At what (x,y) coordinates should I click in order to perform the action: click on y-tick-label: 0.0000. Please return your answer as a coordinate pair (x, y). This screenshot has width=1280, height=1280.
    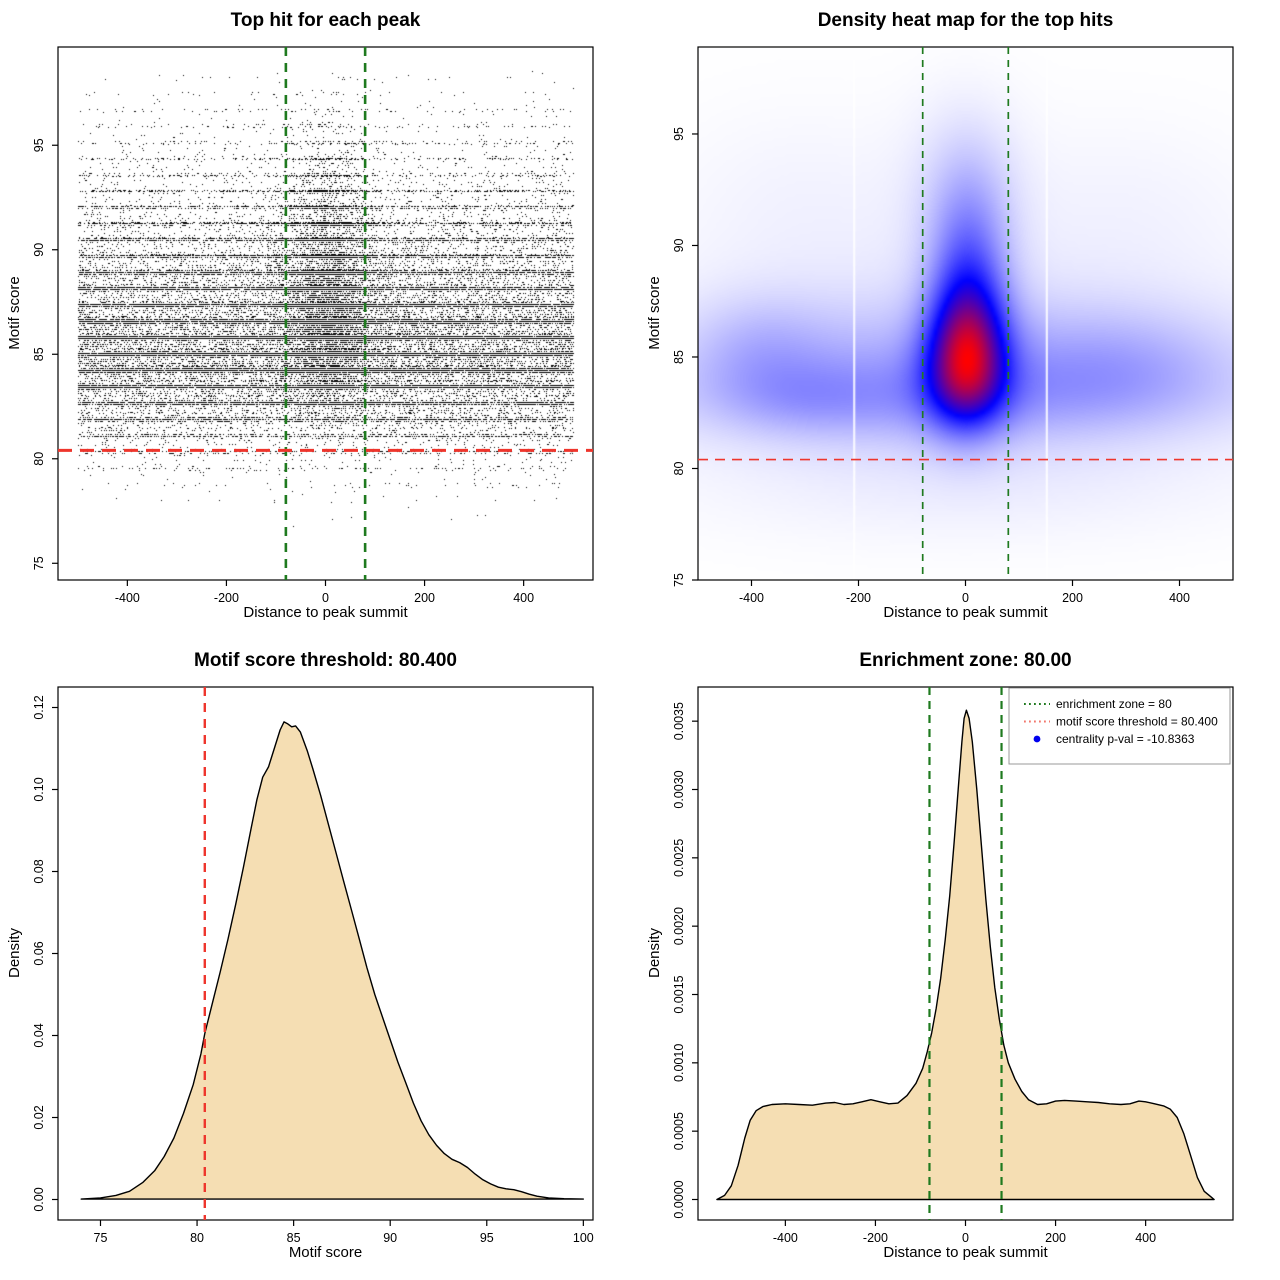
    Looking at the image, I should click on (679, 1199).